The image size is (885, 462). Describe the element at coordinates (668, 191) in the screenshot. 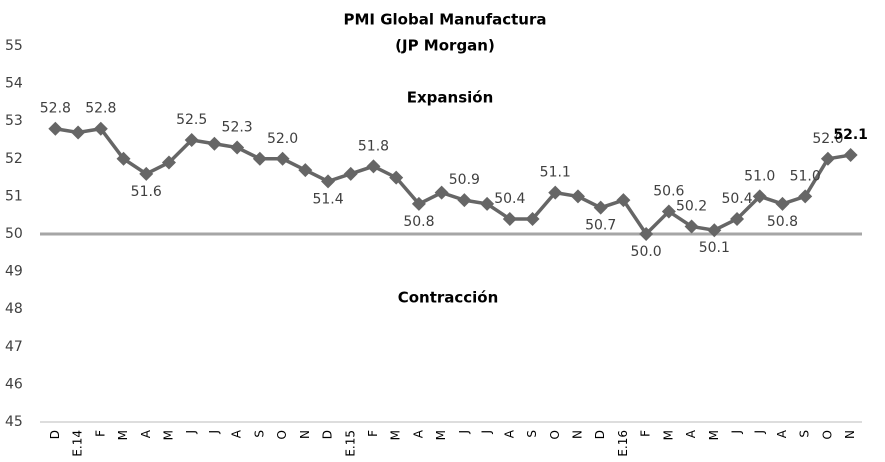

I see `data-label: 50.6` at that location.